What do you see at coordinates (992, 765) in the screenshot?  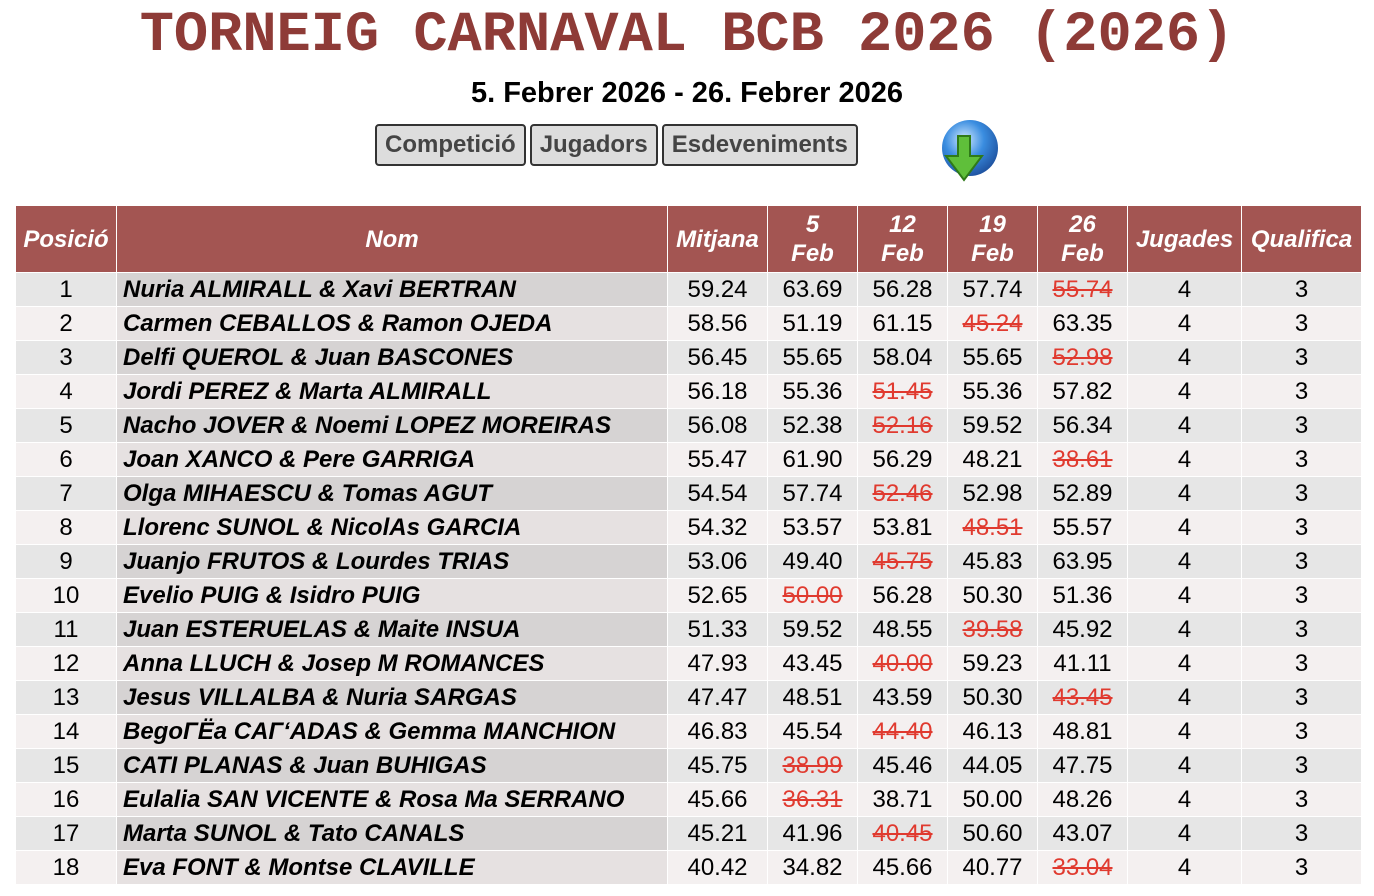 I see `score-cell: 44.05` at bounding box center [992, 765].